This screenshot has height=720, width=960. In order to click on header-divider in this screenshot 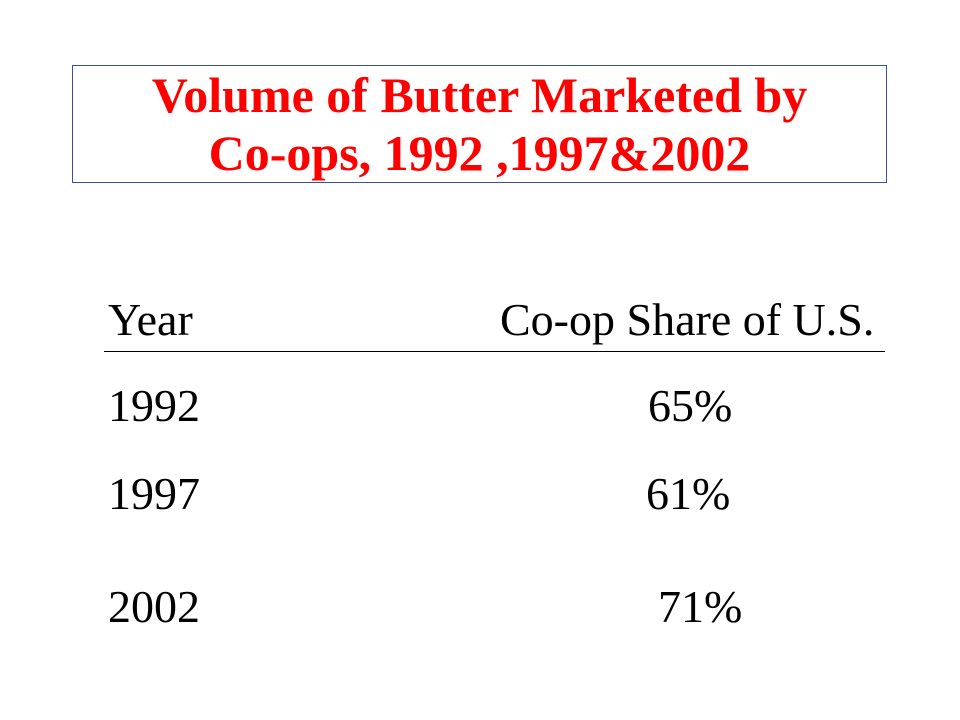, I will do `click(494, 351)`.